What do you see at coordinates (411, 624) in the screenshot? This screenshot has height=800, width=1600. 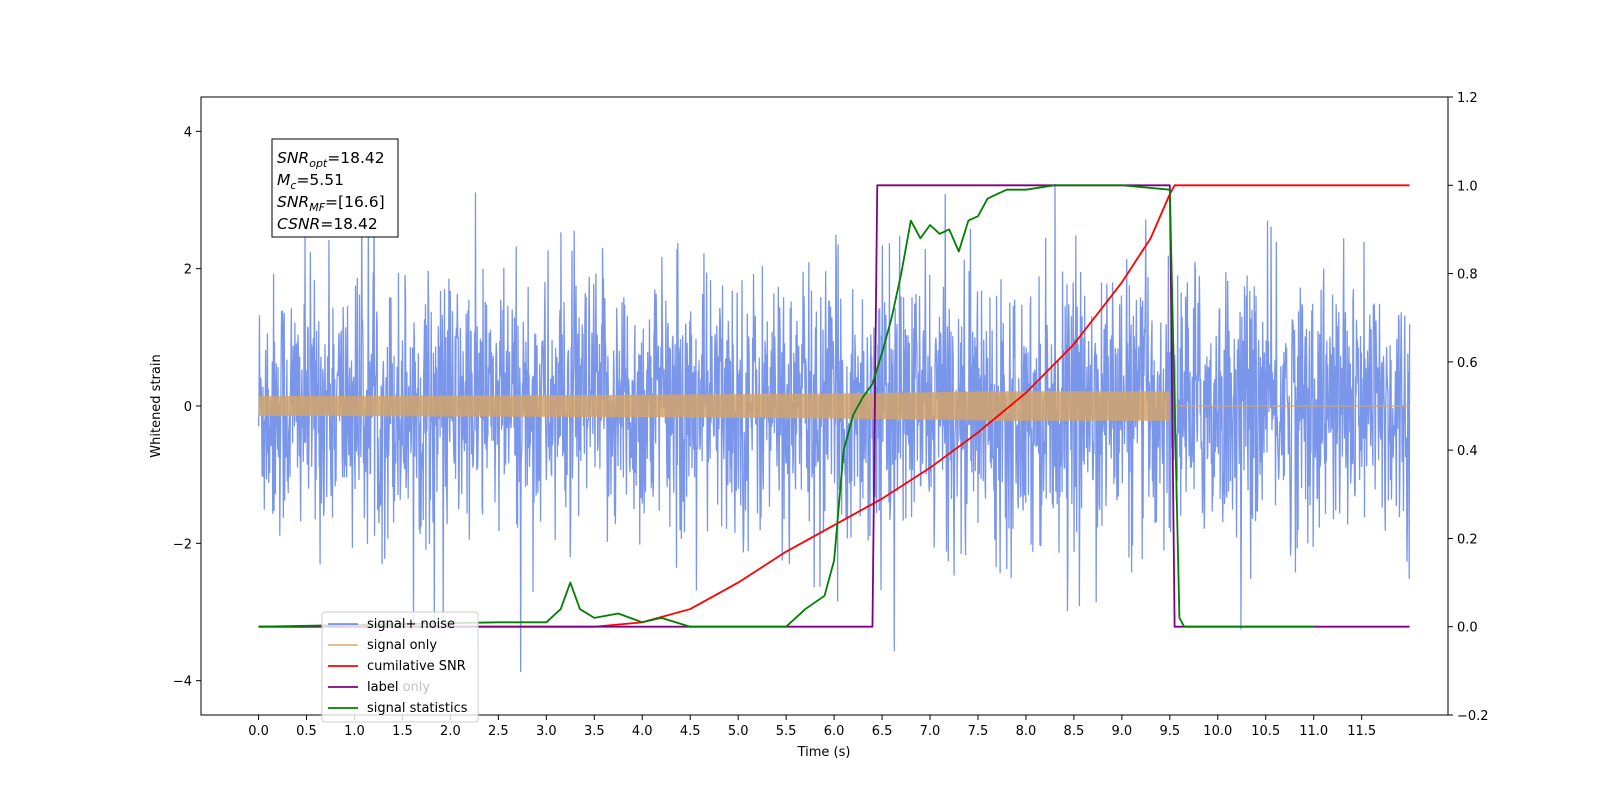 I see `legend-label: signal+ noise` at bounding box center [411, 624].